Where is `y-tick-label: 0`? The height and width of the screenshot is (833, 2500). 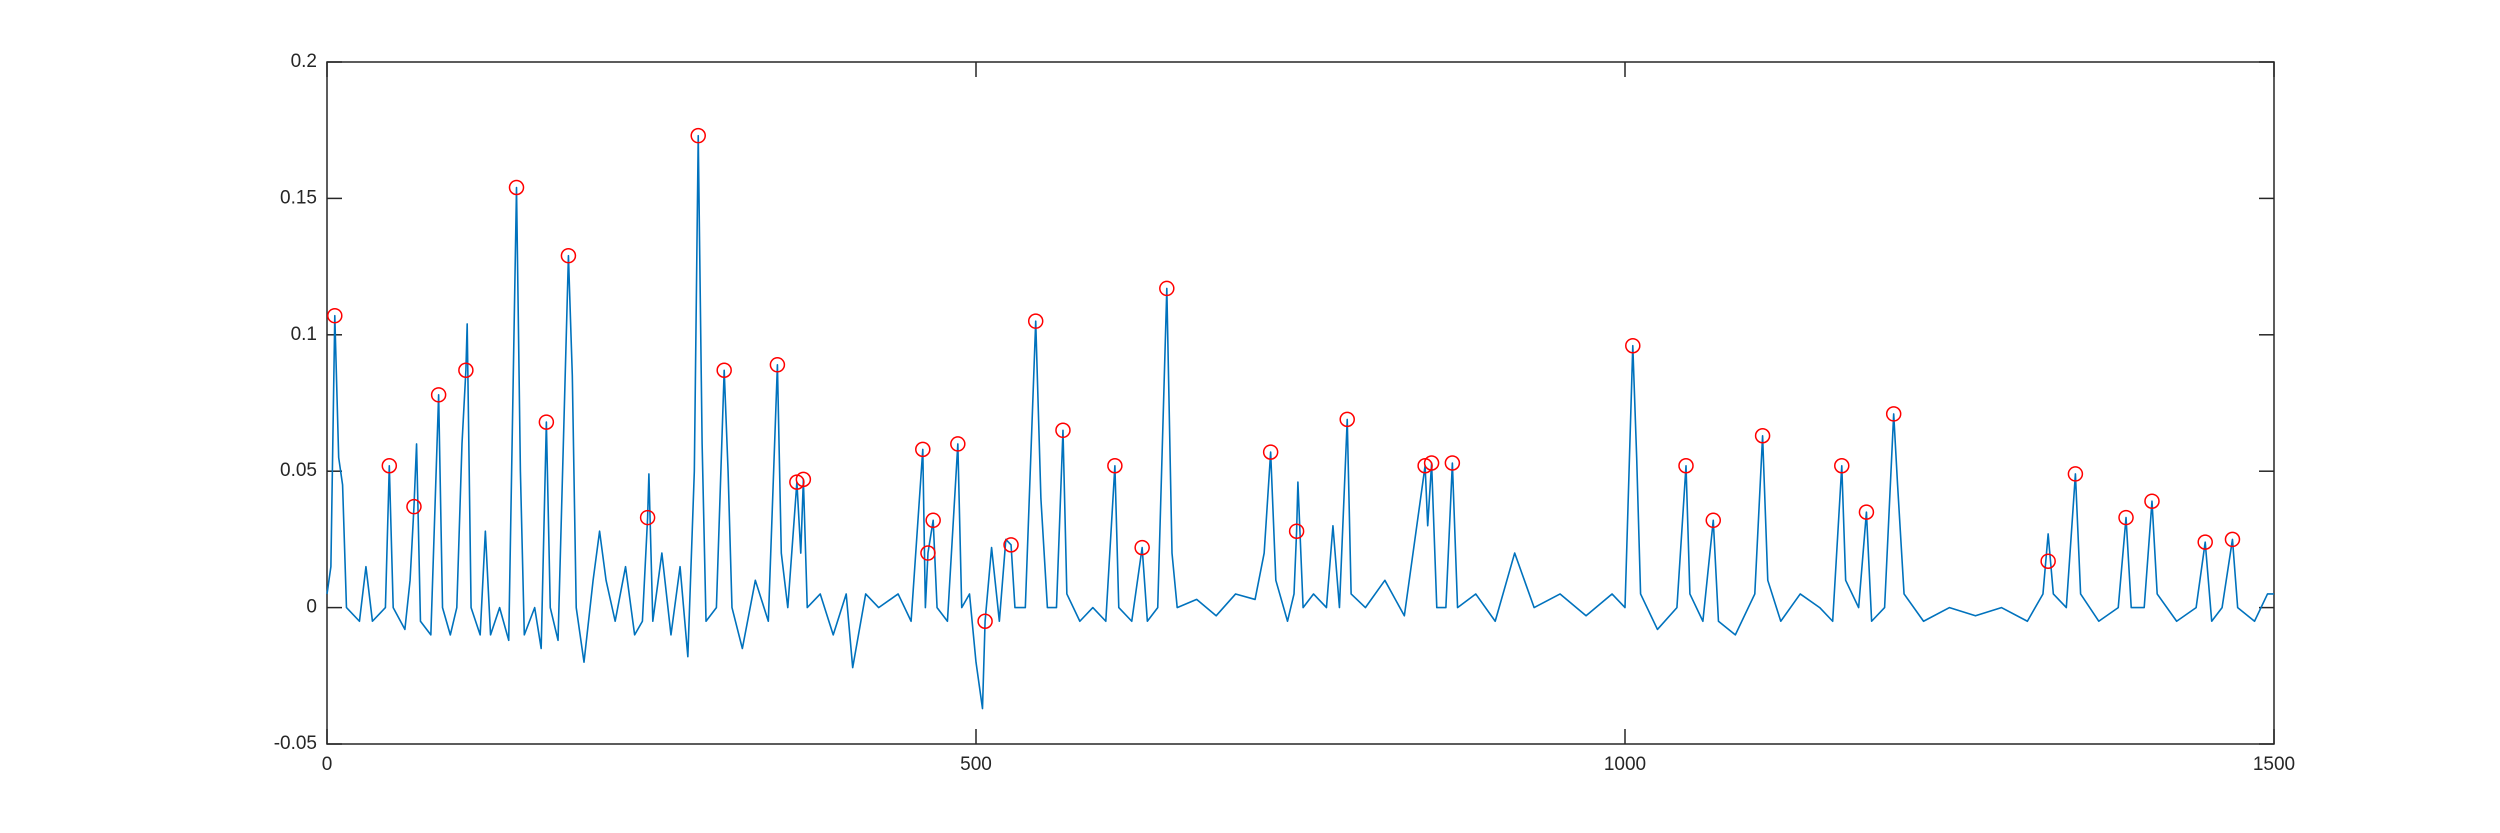
y-tick-label: 0 is located at coordinates (311, 607).